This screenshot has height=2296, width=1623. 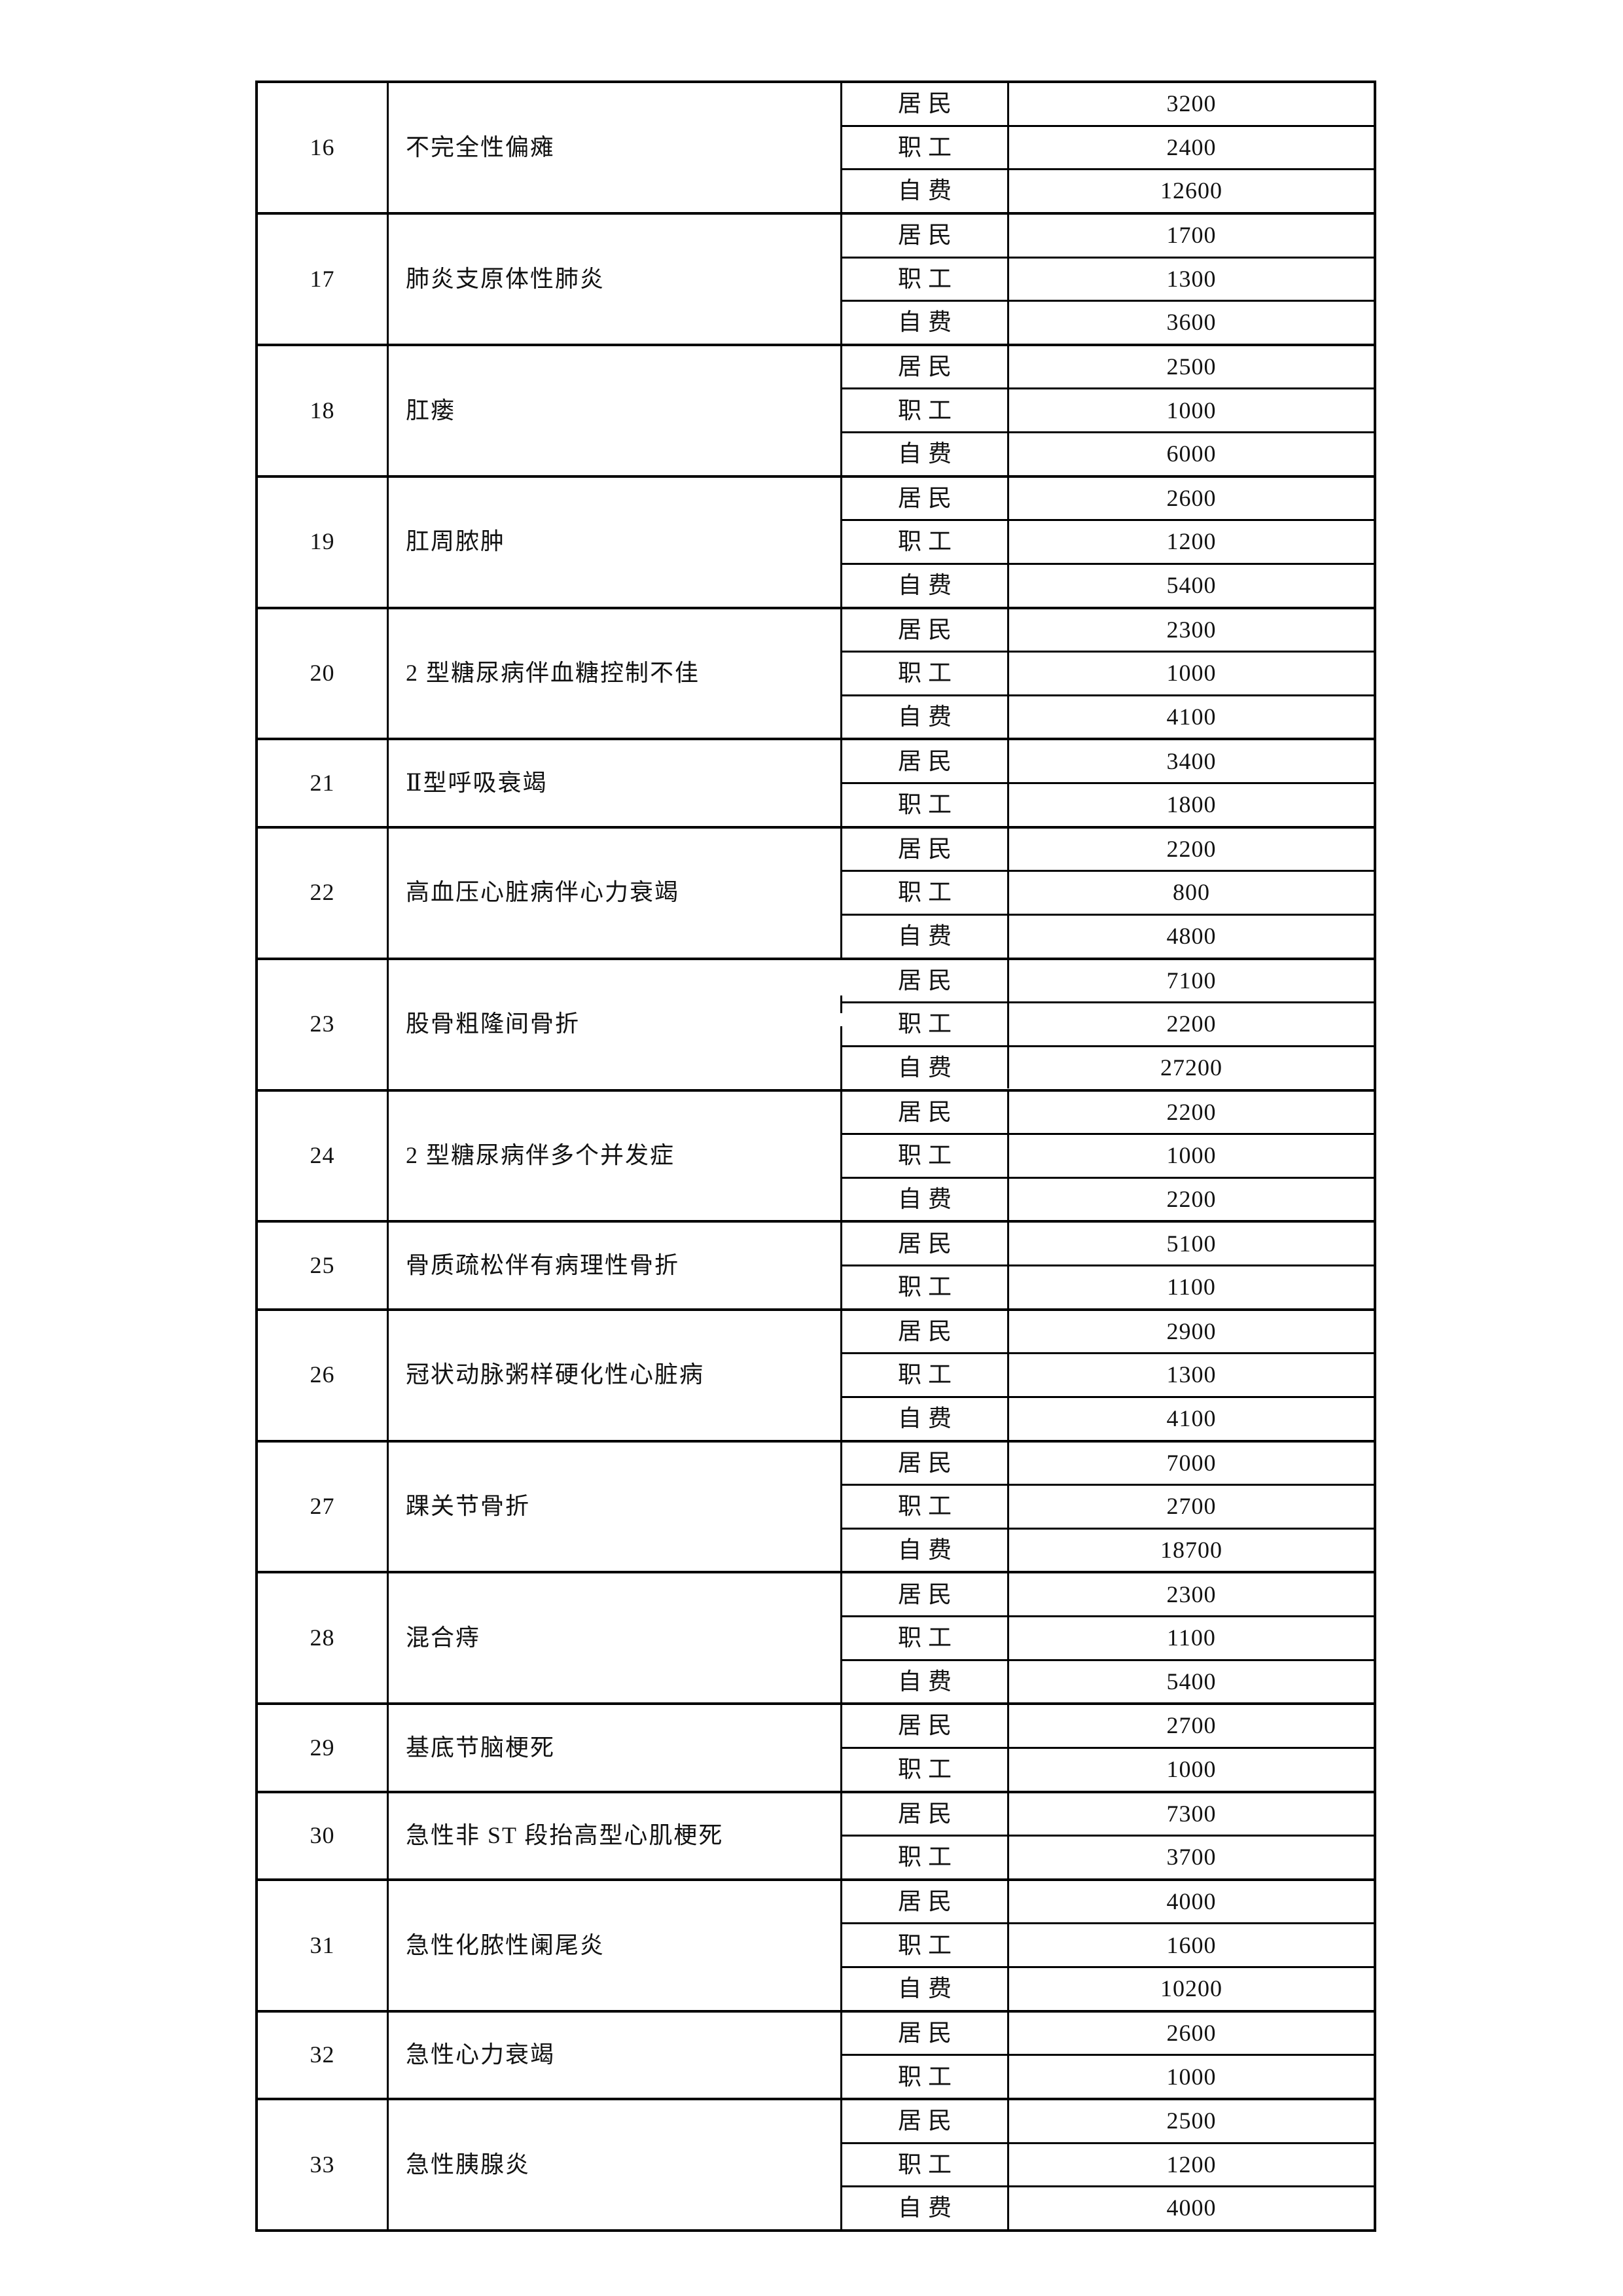 I want to click on table-row-group: 18 肛瘘 居民 2500 职工 1000 自费 6000, so click(x=816, y=409).